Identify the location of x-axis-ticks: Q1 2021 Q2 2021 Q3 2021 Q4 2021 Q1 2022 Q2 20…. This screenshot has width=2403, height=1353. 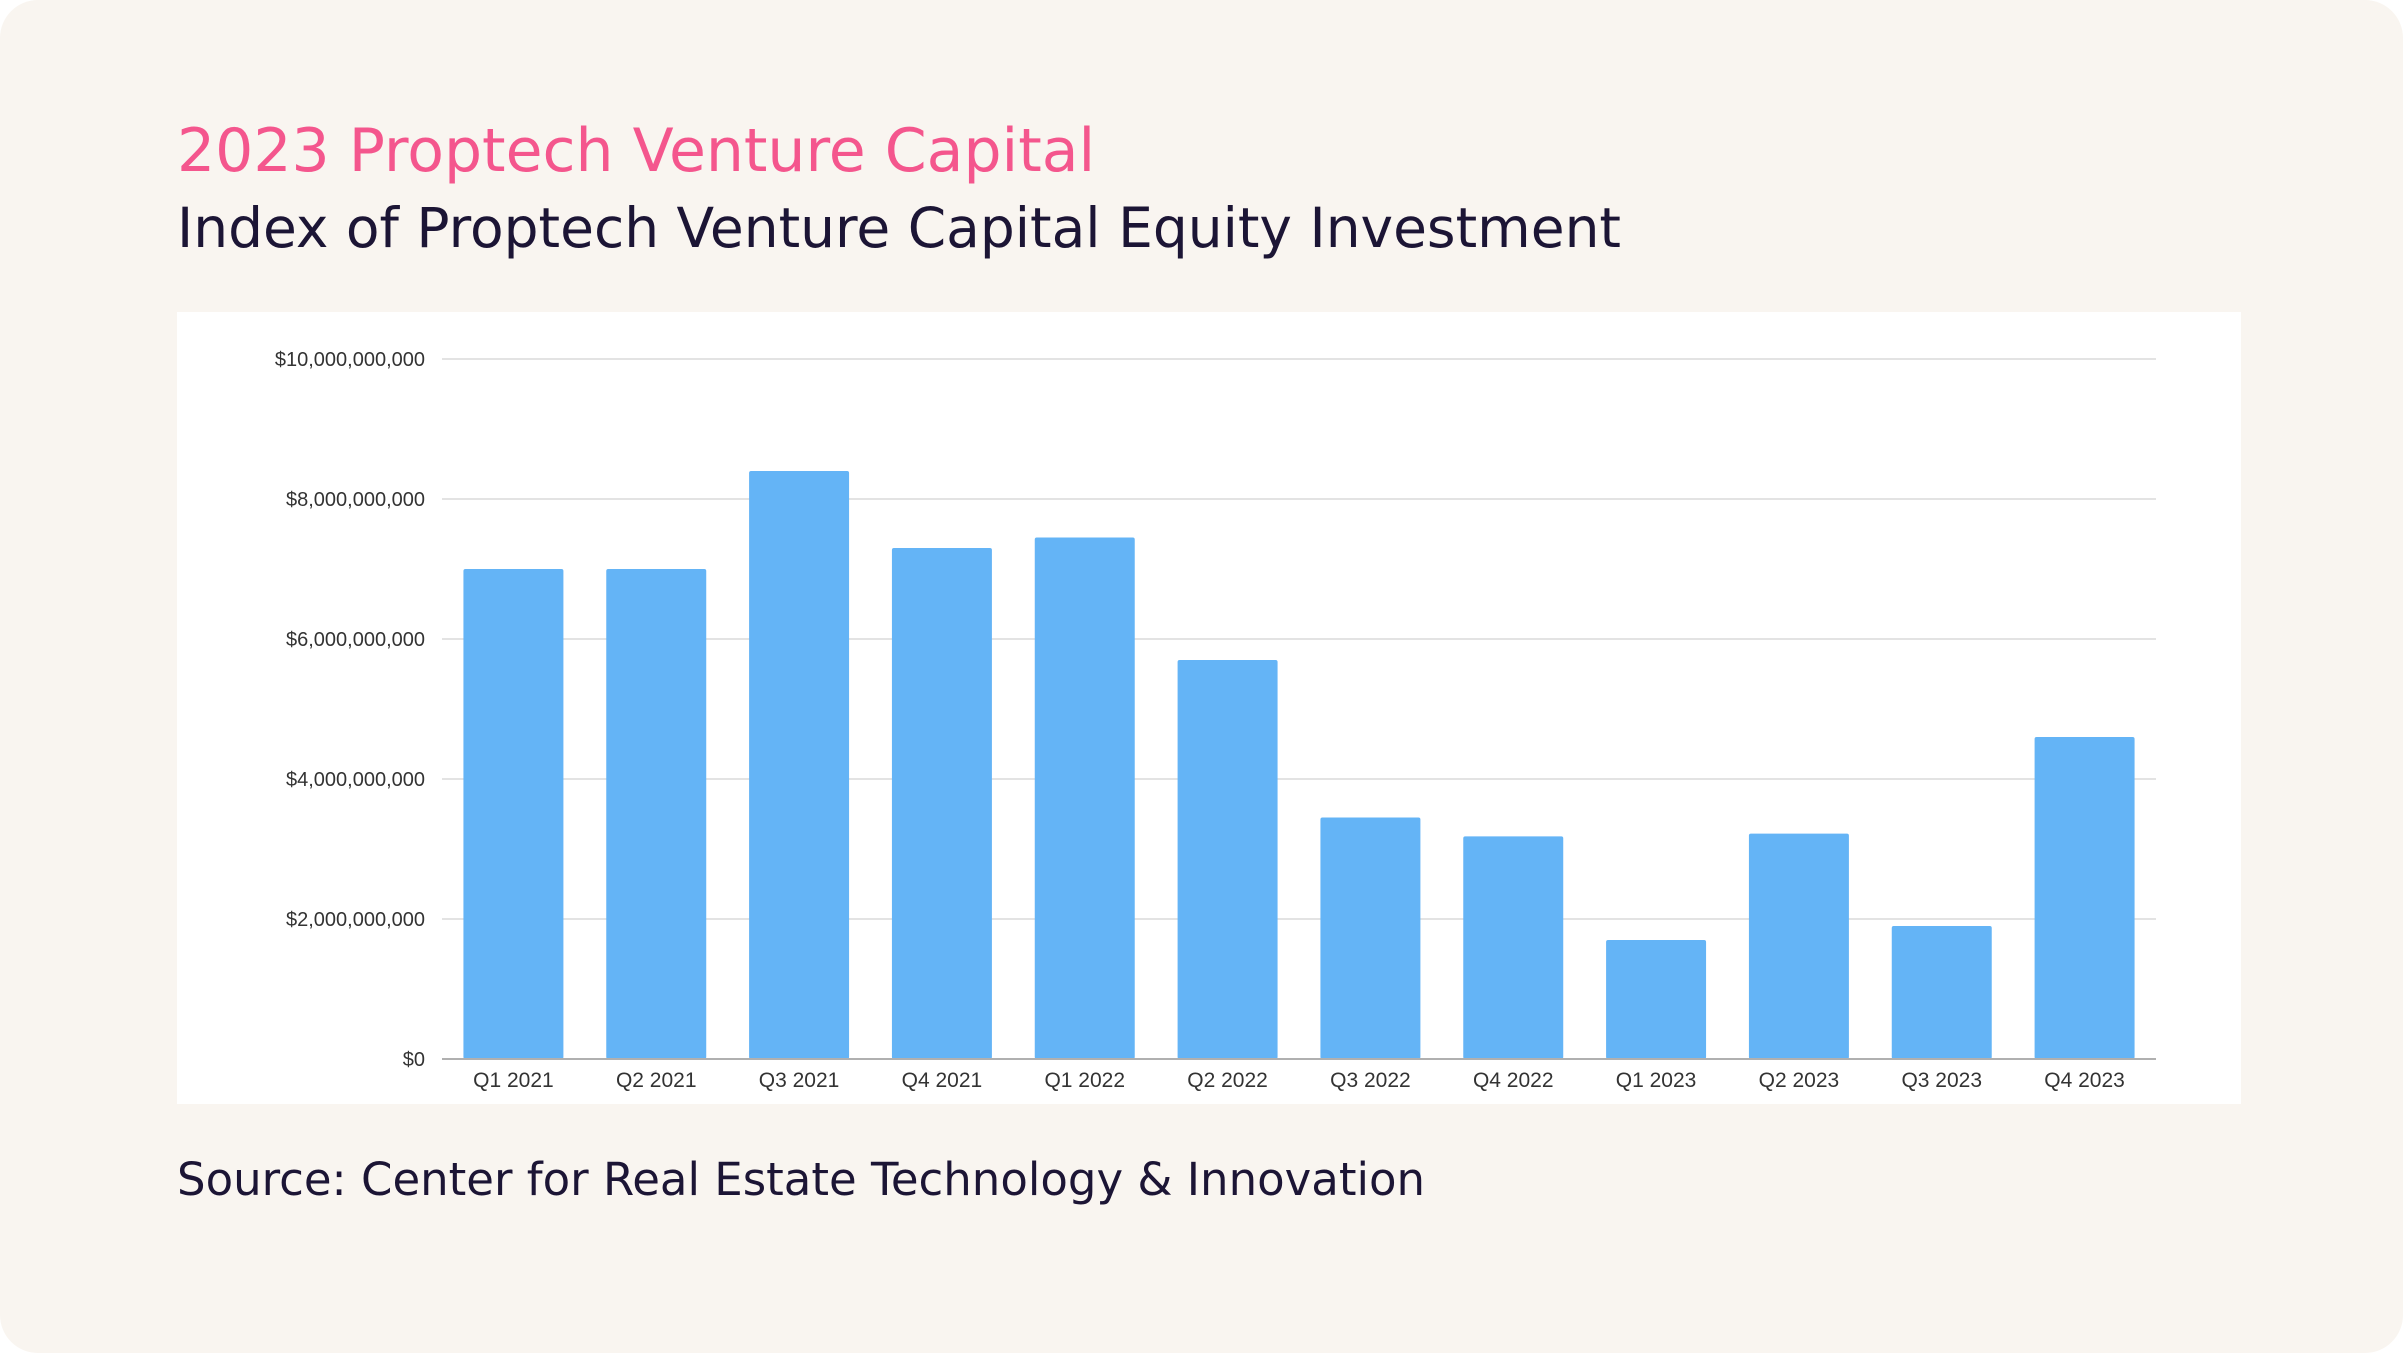
(1299, 1080).